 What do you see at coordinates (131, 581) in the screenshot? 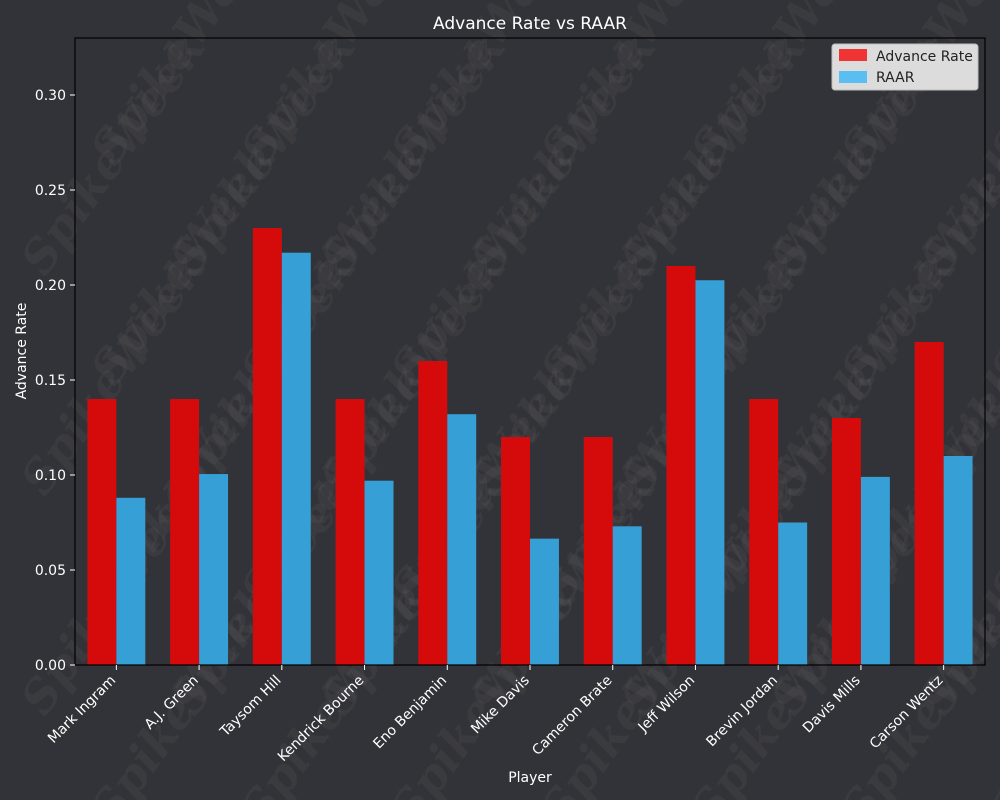
I see `bar-raar-mark-ingram` at bounding box center [131, 581].